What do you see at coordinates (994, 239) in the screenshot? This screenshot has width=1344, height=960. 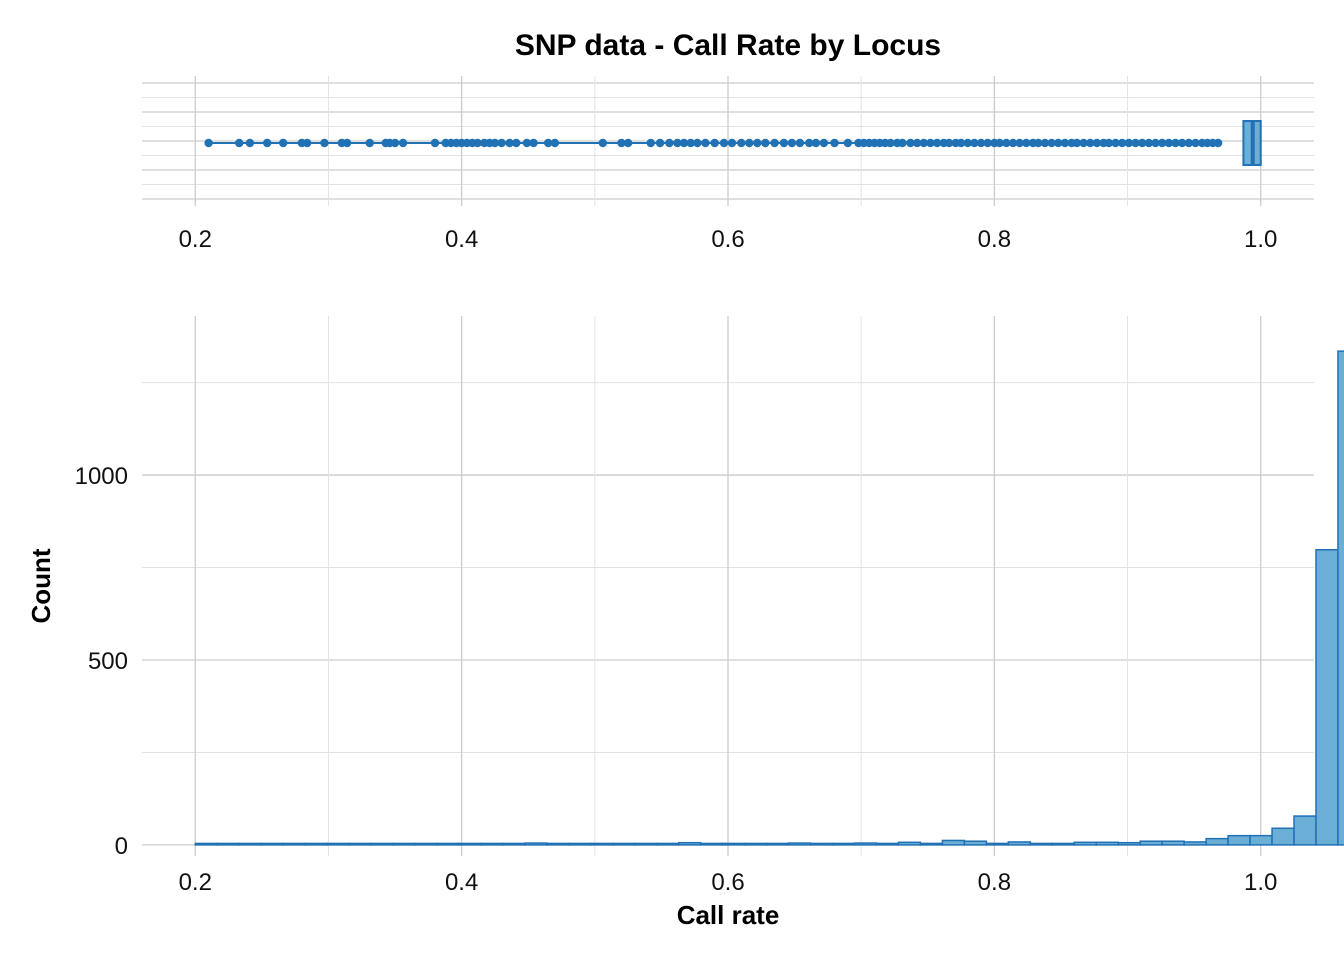 I see `boxplot-x-tick-label: 0.8` at bounding box center [994, 239].